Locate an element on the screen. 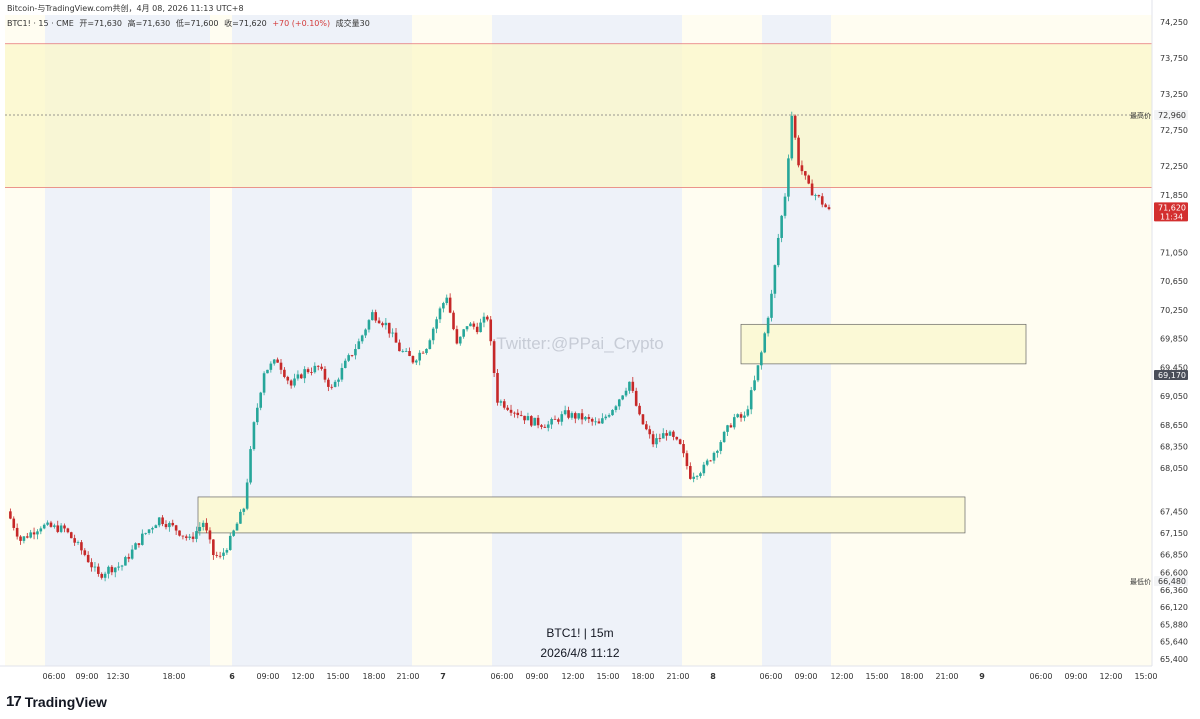 This screenshot has width=1200, height=719. last-price-box is located at coordinates (1171, 212).